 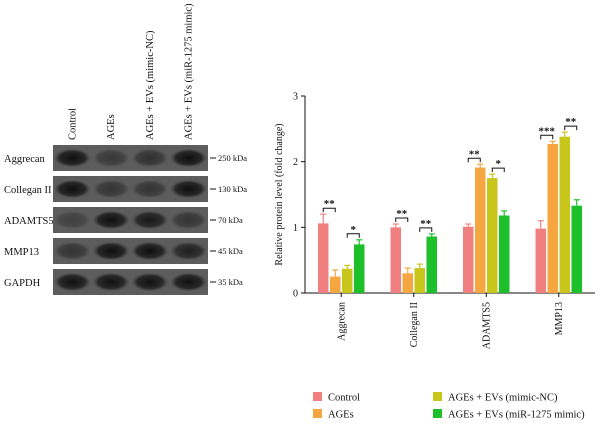 I want to click on legend-label: Control, so click(x=344, y=398).